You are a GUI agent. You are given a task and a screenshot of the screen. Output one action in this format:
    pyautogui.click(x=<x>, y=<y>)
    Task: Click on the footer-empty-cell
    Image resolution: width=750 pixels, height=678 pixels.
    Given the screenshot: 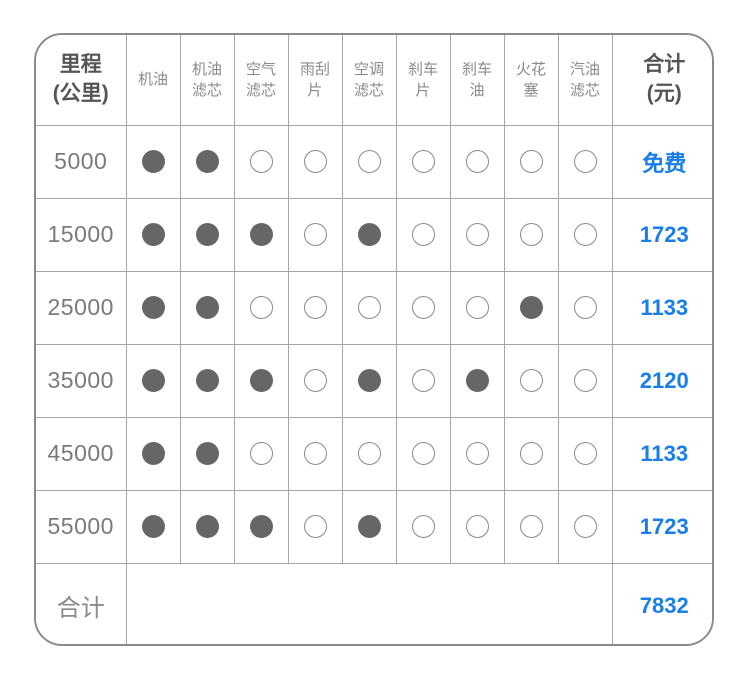 What is the action you would take?
    pyautogui.click(x=369, y=603)
    